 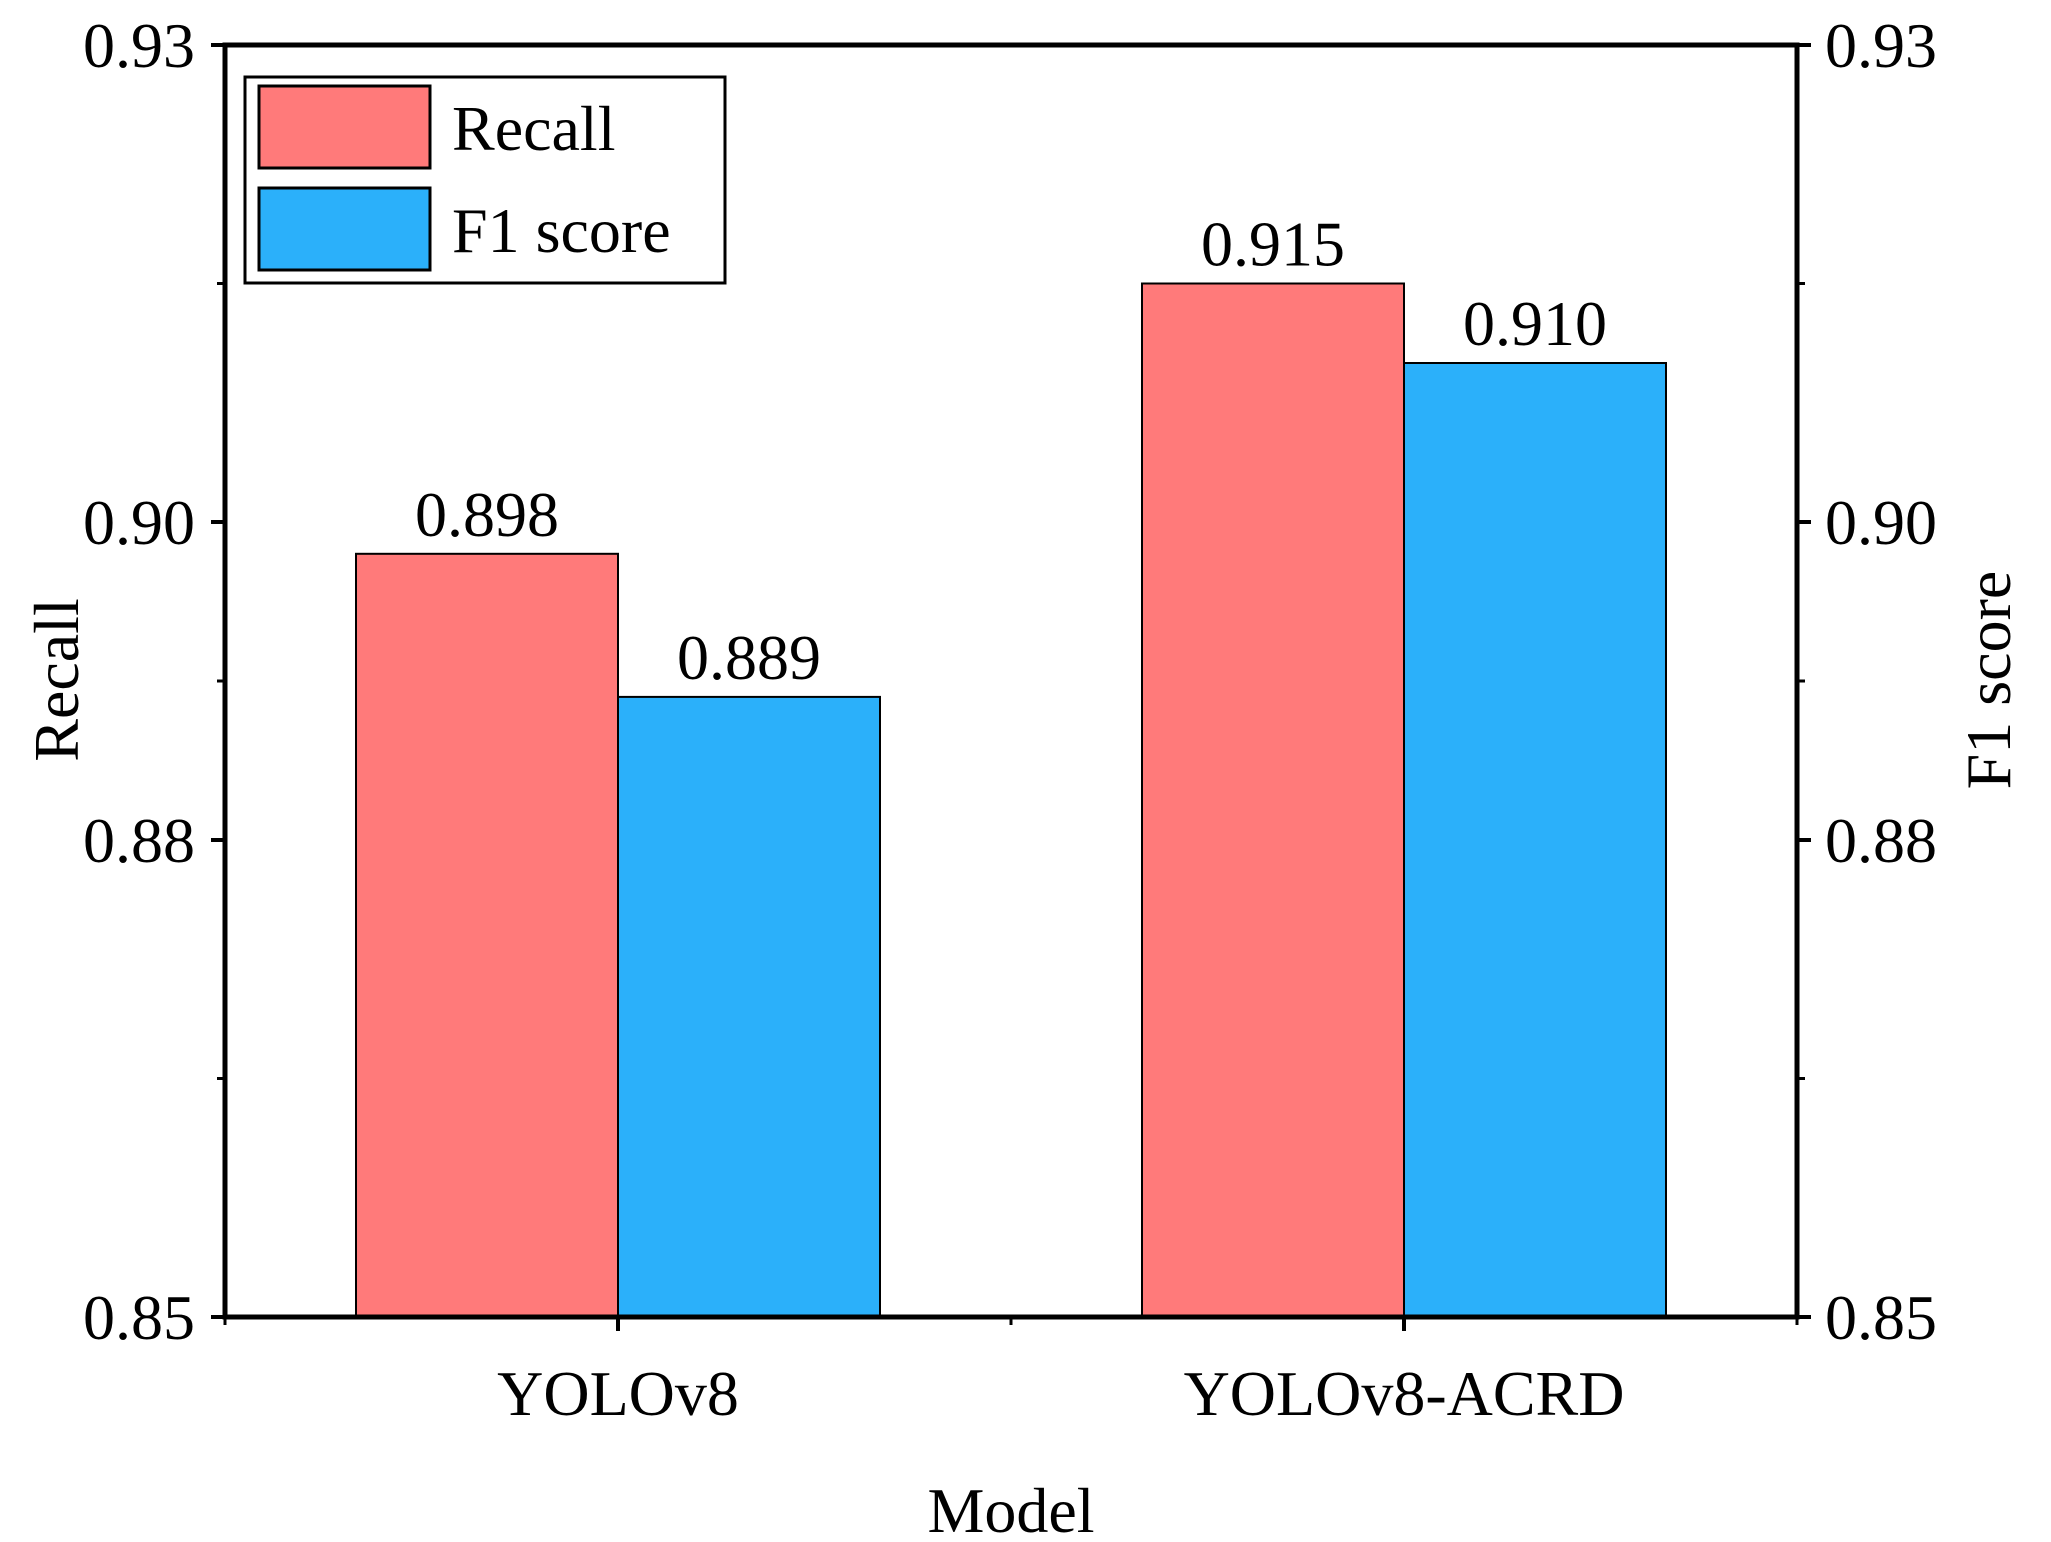 I want to click on data-label-f1-score-yolov8-acrd: 0.910, so click(x=1535, y=323).